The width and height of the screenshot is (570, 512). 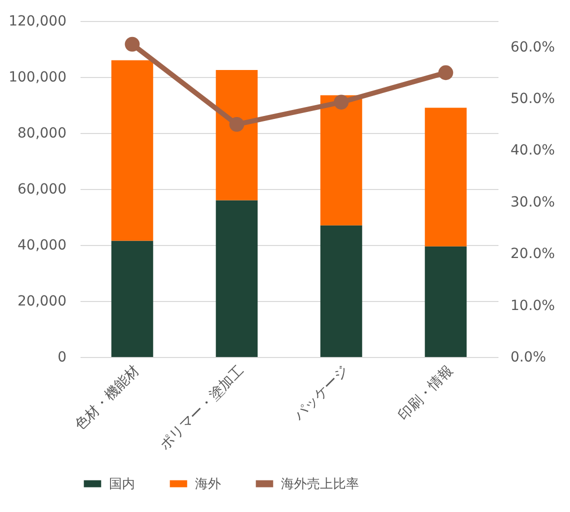 I want to click on y-tick-label: 60,000, so click(x=42, y=190).